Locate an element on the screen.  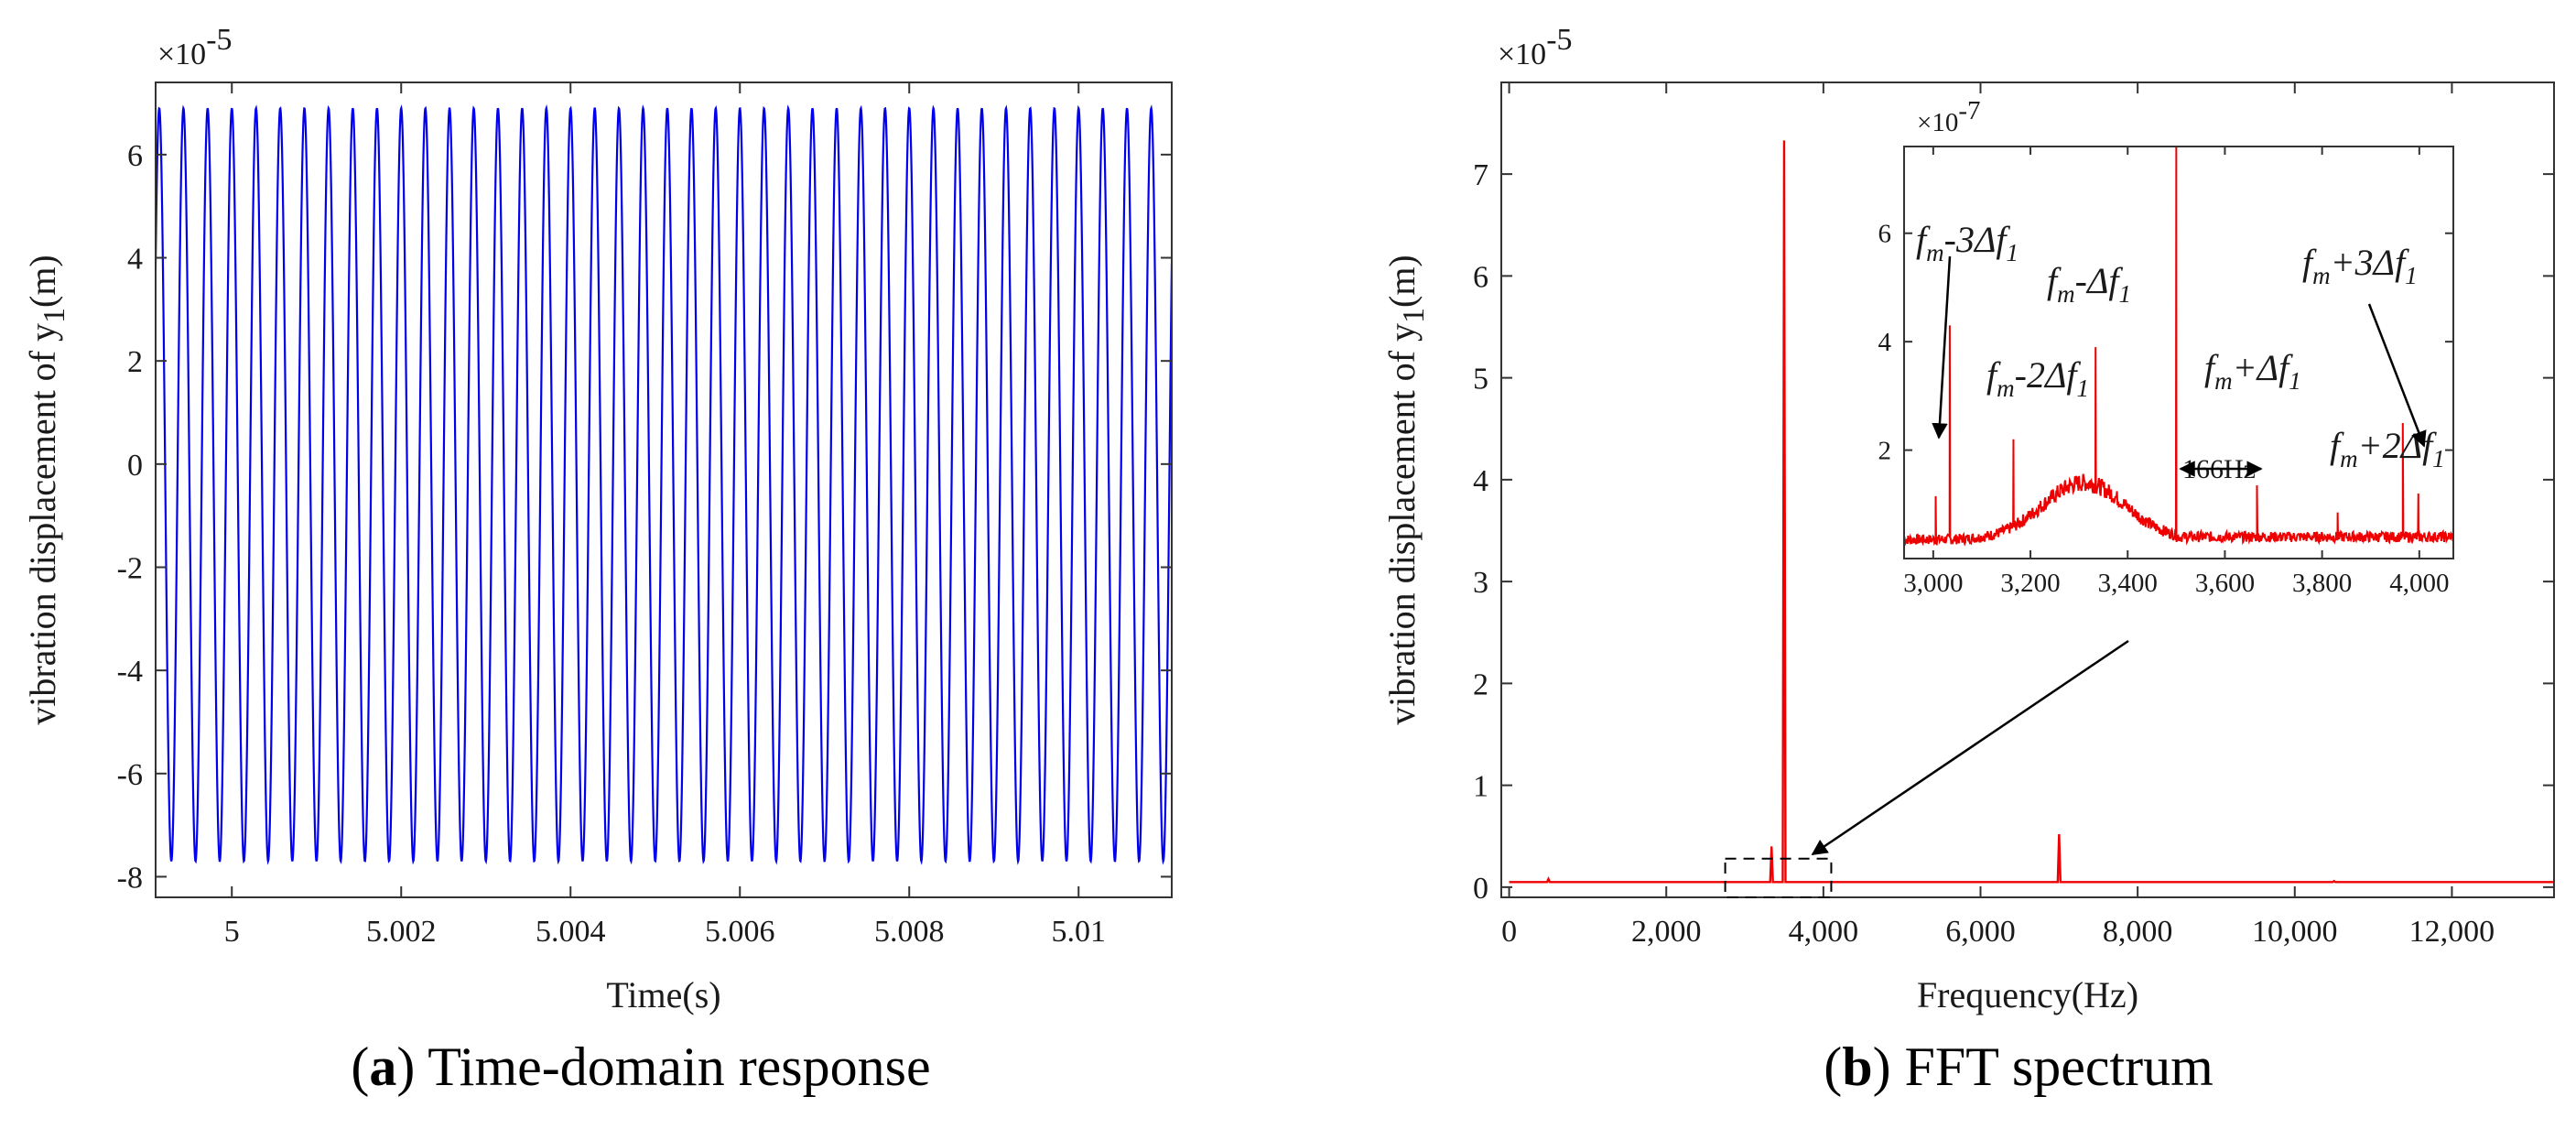
panel-a-y-label: vibration displacement of y1(m) is located at coordinates (46, 490).